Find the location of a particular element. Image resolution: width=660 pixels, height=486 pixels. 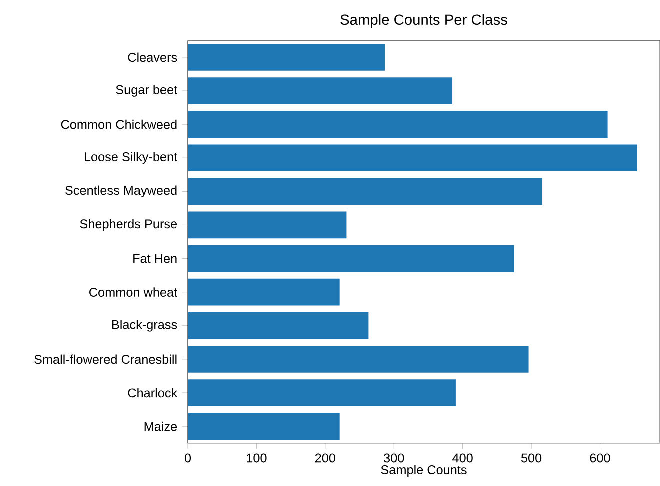

x-tick-label: 500 is located at coordinates (531, 458).